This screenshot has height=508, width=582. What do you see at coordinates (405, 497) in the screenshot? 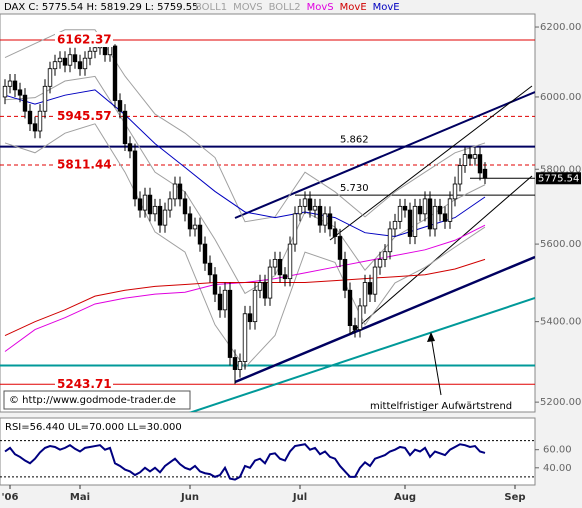
I see `x-tick-label: Aug` at bounding box center [405, 497].